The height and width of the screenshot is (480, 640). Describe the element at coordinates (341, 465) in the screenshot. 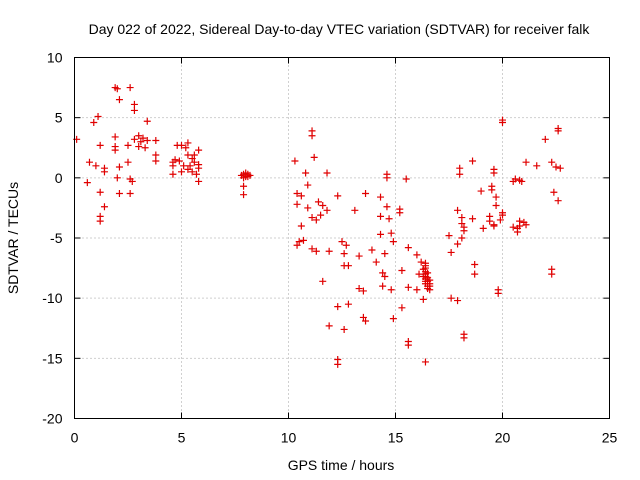

I see `x-axis-label: GPS time / hours` at that location.